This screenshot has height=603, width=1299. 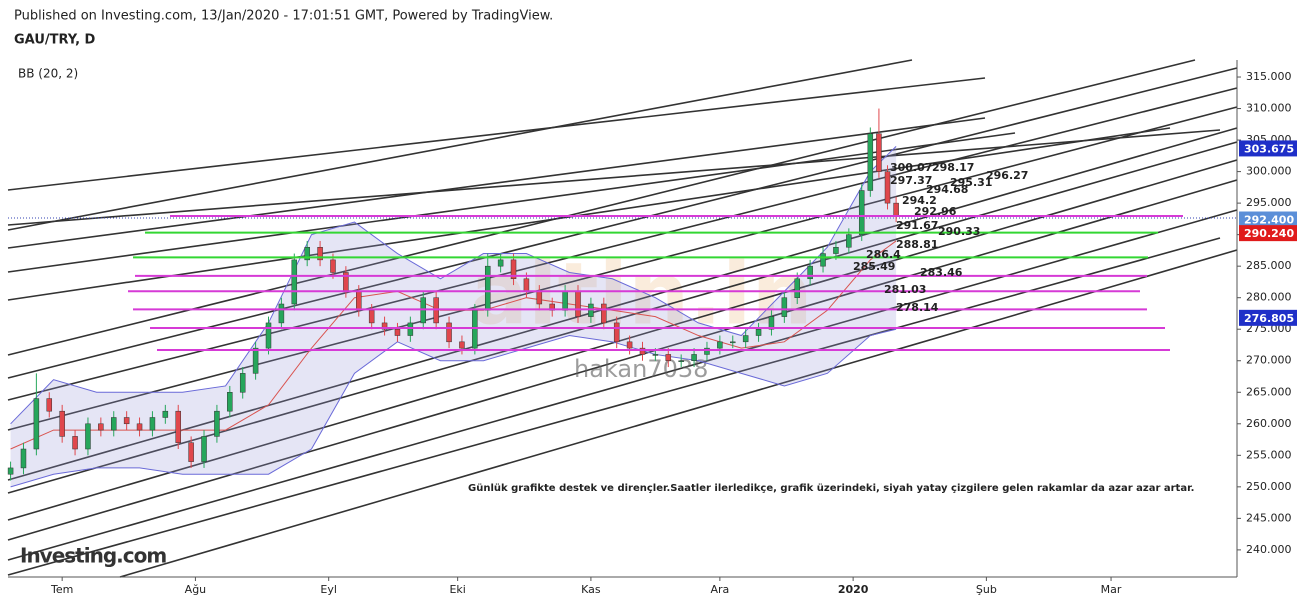 I want to click on x-tick-label: Ara, so click(x=719, y=589).